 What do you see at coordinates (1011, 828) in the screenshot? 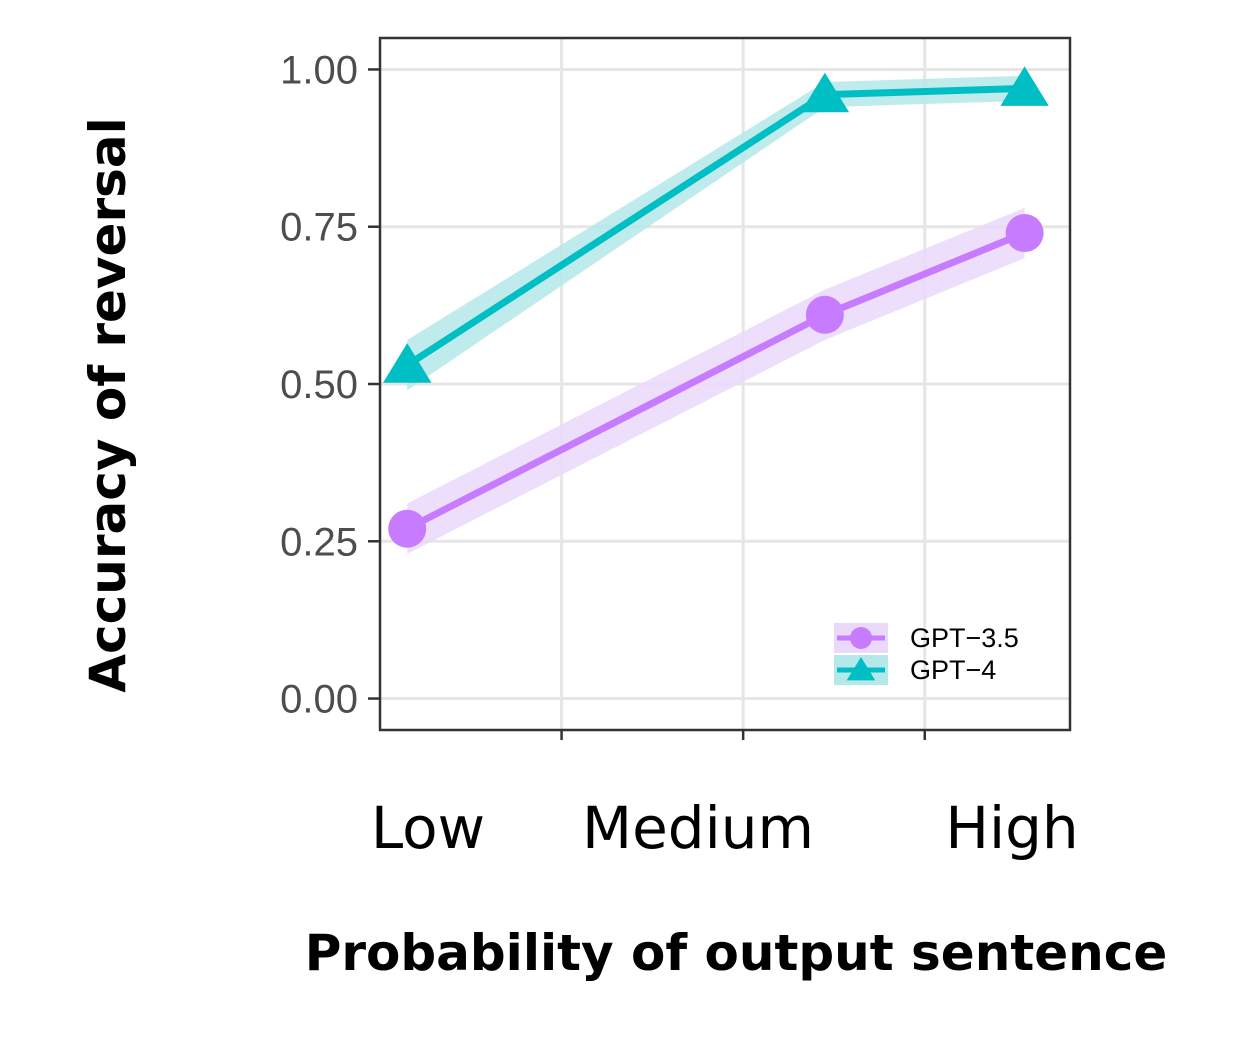
I see `x-category-label: High` at bounding box center [1011, 828].